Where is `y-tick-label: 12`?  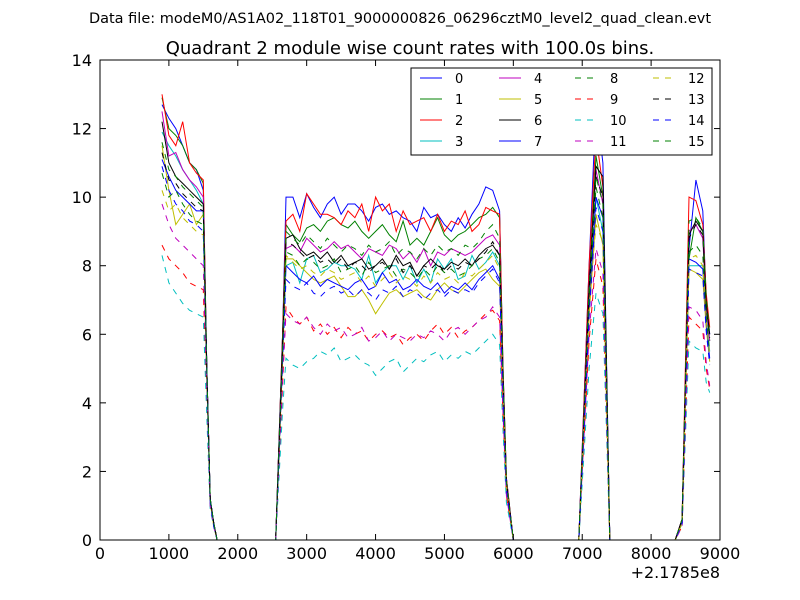
y-tick-label: 12 is located at coordinates (82, 129).